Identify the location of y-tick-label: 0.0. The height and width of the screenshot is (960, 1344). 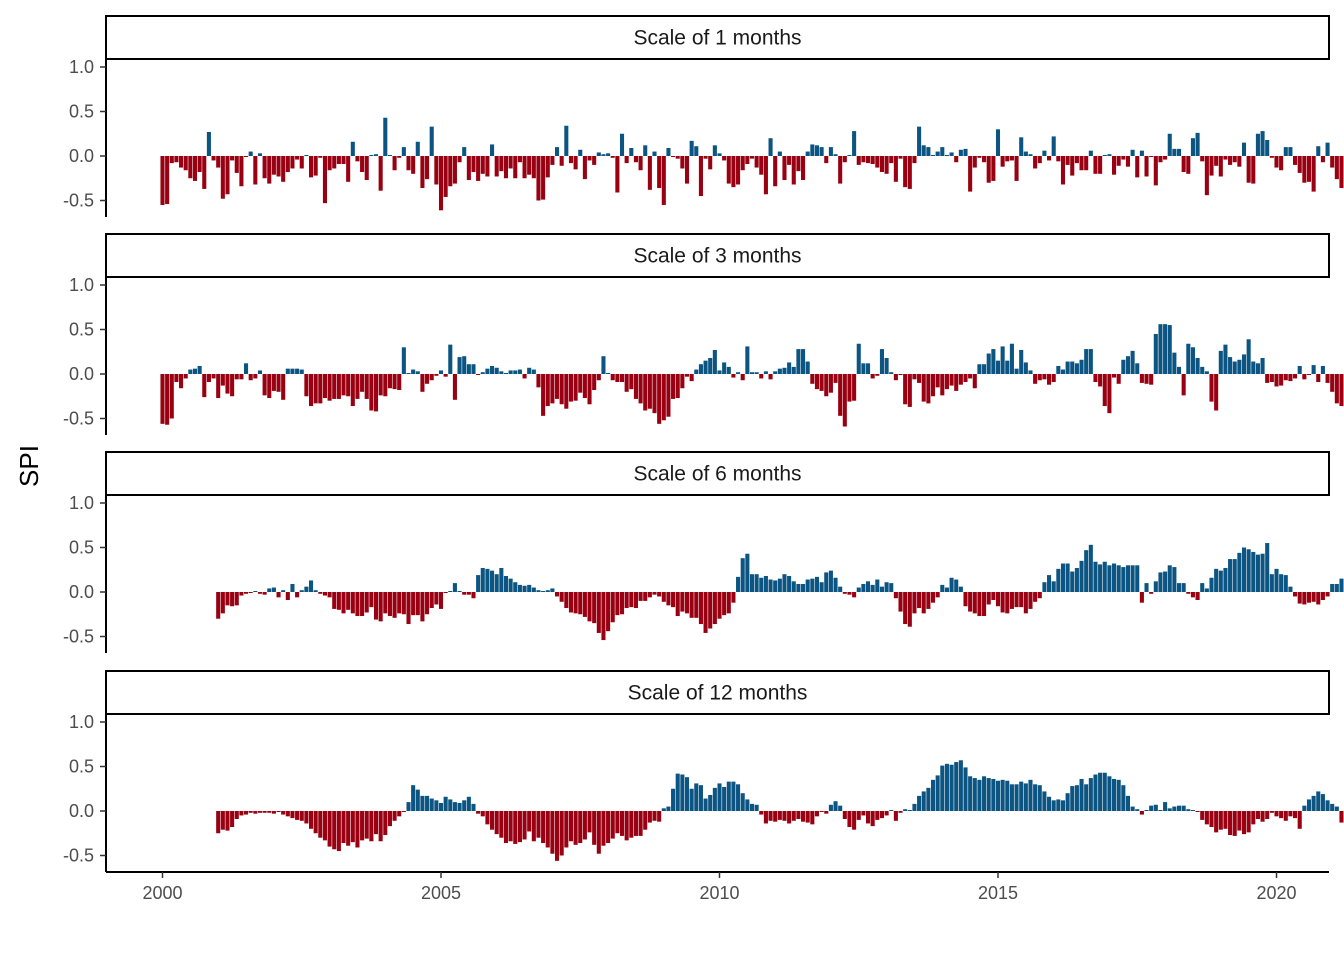
(81, 811).